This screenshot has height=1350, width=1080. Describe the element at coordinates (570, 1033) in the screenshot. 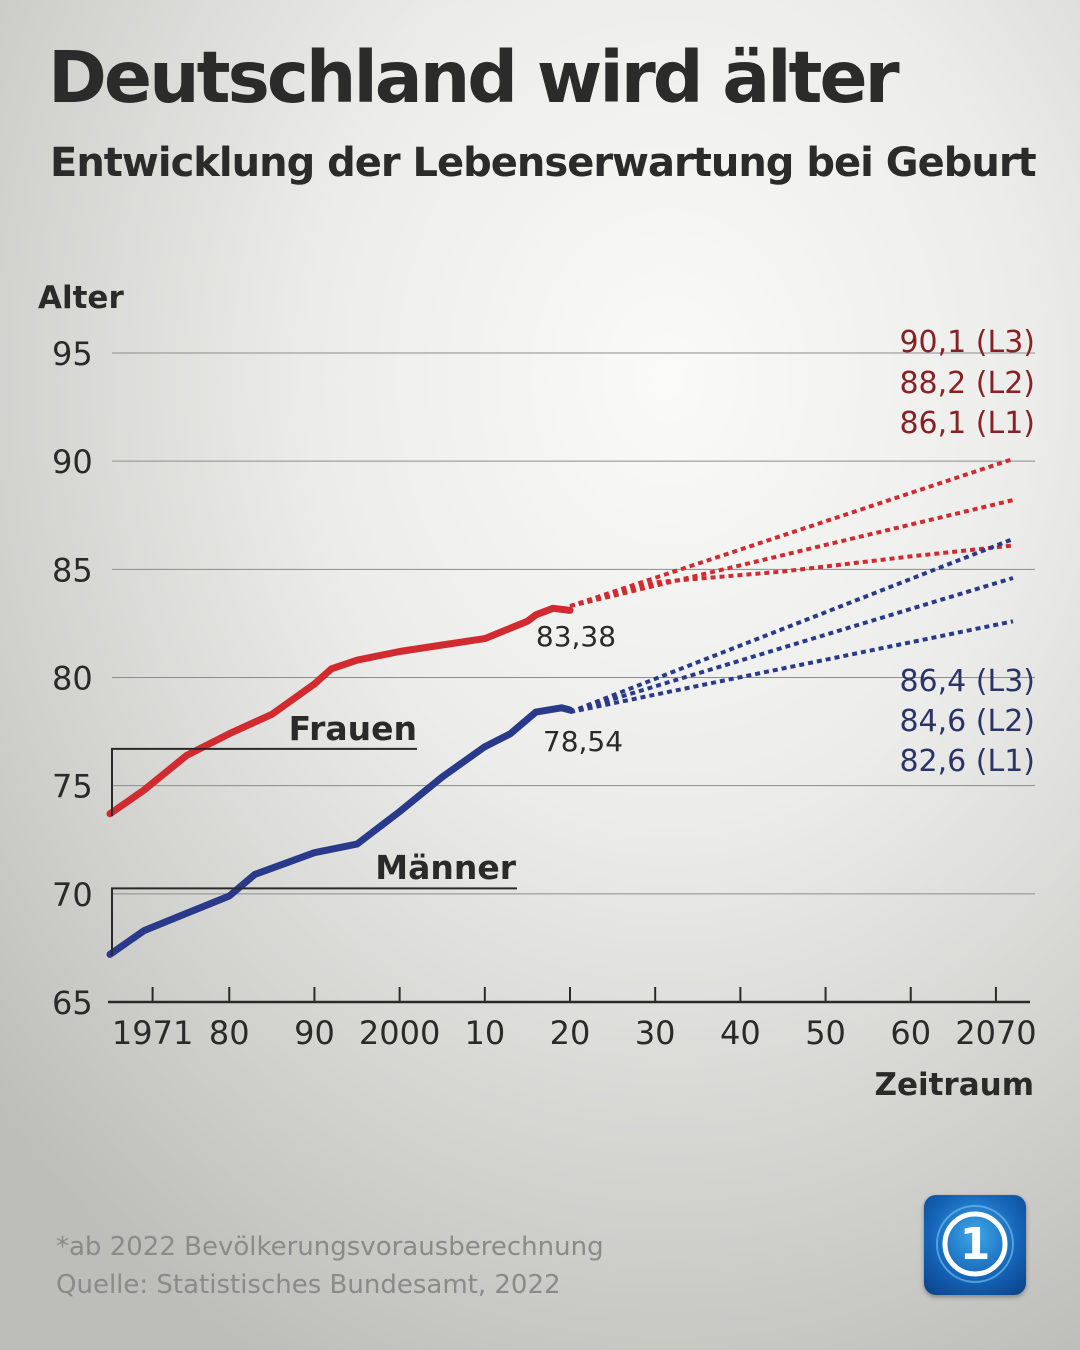

I see `x-tick-label: 20` at that location.